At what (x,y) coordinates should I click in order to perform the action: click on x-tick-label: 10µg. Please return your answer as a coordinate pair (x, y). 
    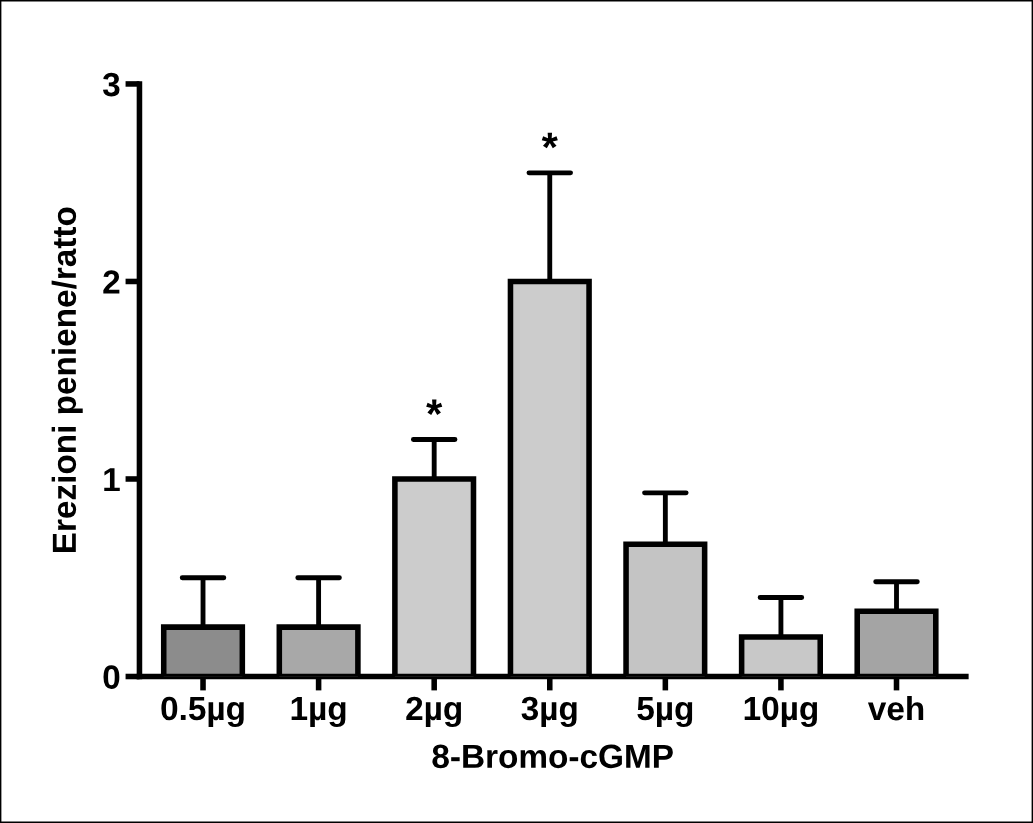
    Looking at the image, I should click on (781, 712).